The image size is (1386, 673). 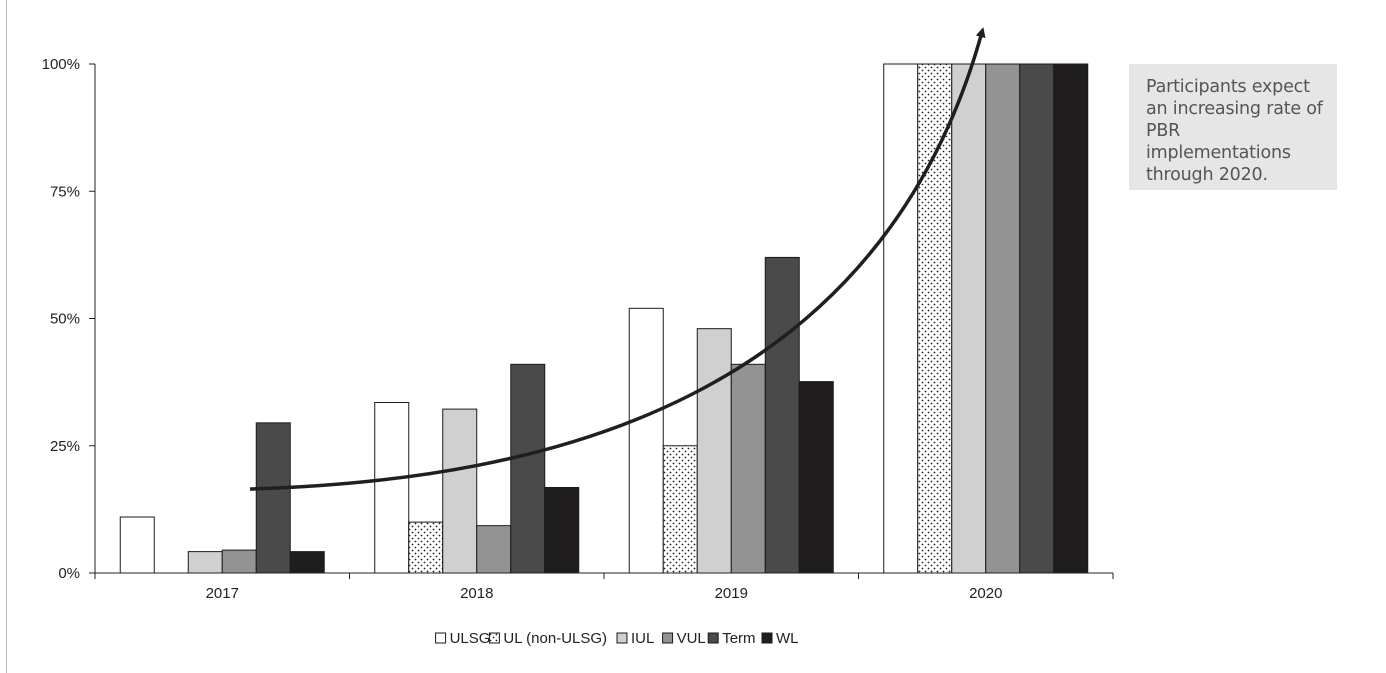 What do you see at coordinates (714, 451) in the screenshot?
I see `bar-iul-2019` at bounding box center [714, 451].